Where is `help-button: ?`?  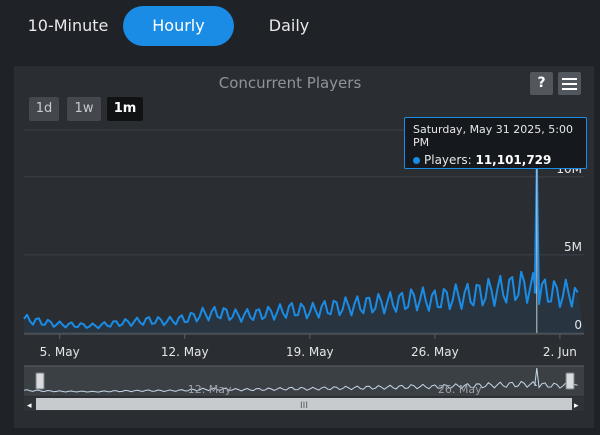
help-button: ? is located at coordinates (541, 83).